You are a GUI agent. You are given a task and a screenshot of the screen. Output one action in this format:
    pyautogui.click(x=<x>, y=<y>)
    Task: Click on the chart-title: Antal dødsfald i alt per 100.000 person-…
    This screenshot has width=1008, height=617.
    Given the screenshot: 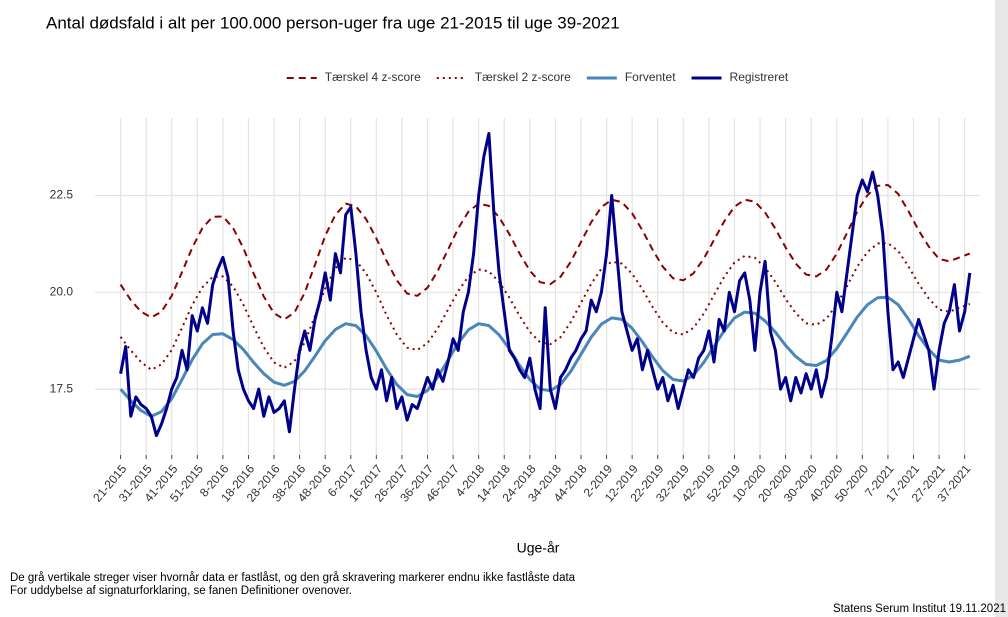 What is the action you would take?
    pyautogui.click(x=333, y=22)
    